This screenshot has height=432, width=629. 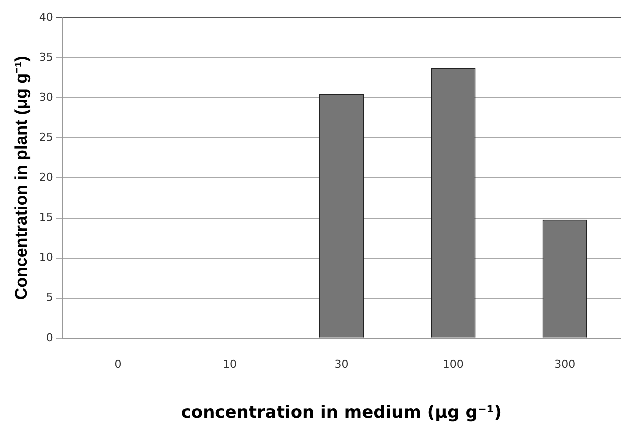 I want to click on y-tick-label: 20, so click(x=46, y=177).